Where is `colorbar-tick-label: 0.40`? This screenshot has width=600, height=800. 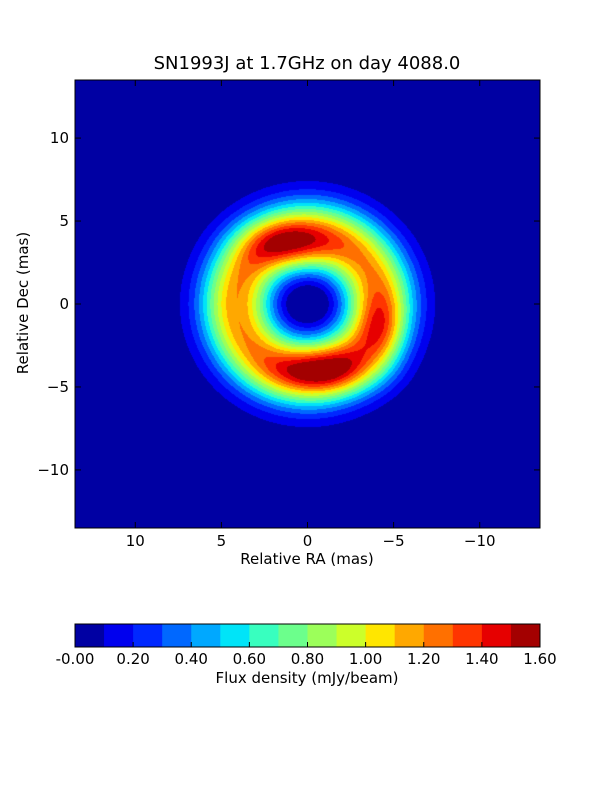
colorbar-tick-label: 0.40 is located at coordinates (191, 659).